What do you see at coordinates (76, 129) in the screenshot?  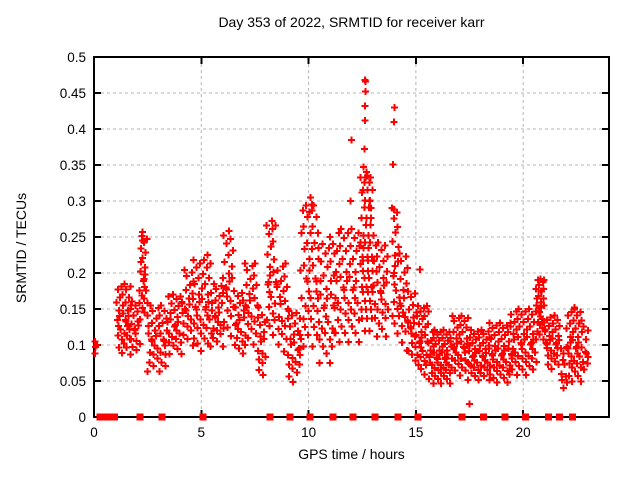 I see `y-tick-label: 0.4` at bounding box center [76, 129].